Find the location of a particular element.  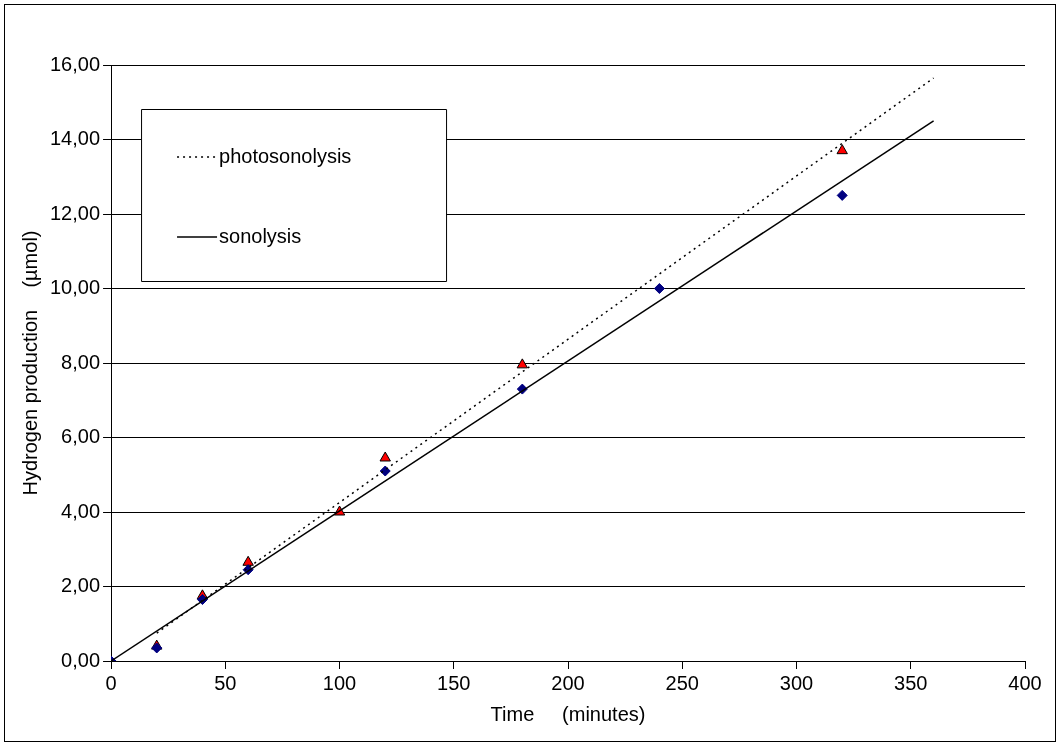

y-tick-label: 10,00 is located at coordinates (75, 287).